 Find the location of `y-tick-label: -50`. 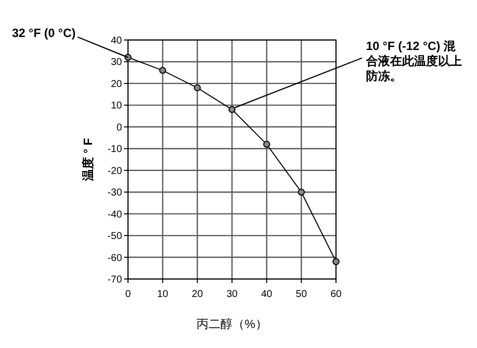

y-tick-label: -50 is located at coordinates (115, 236).